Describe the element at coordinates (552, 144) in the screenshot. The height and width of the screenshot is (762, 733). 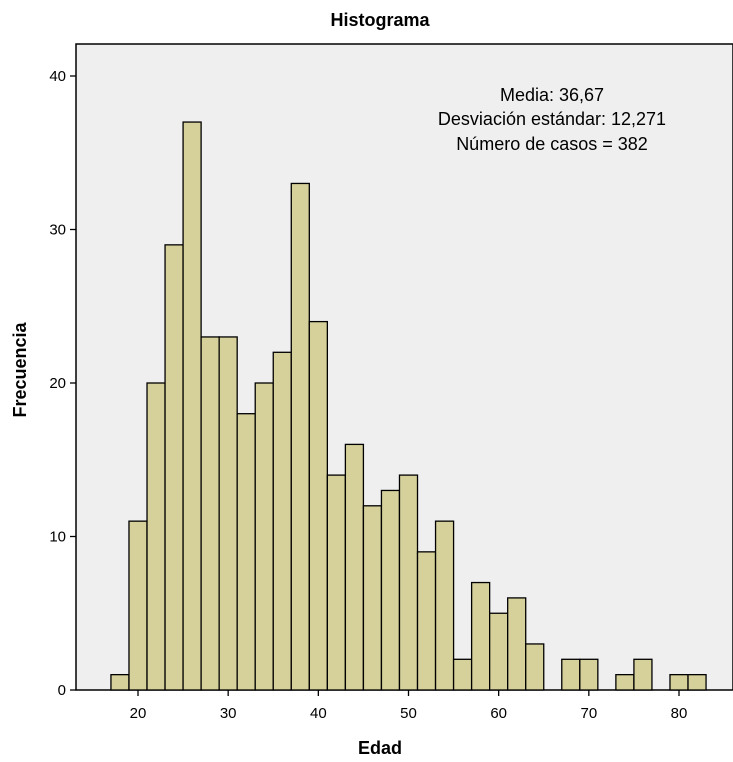
I see `stat-n: Número de casos = 382` at that location.